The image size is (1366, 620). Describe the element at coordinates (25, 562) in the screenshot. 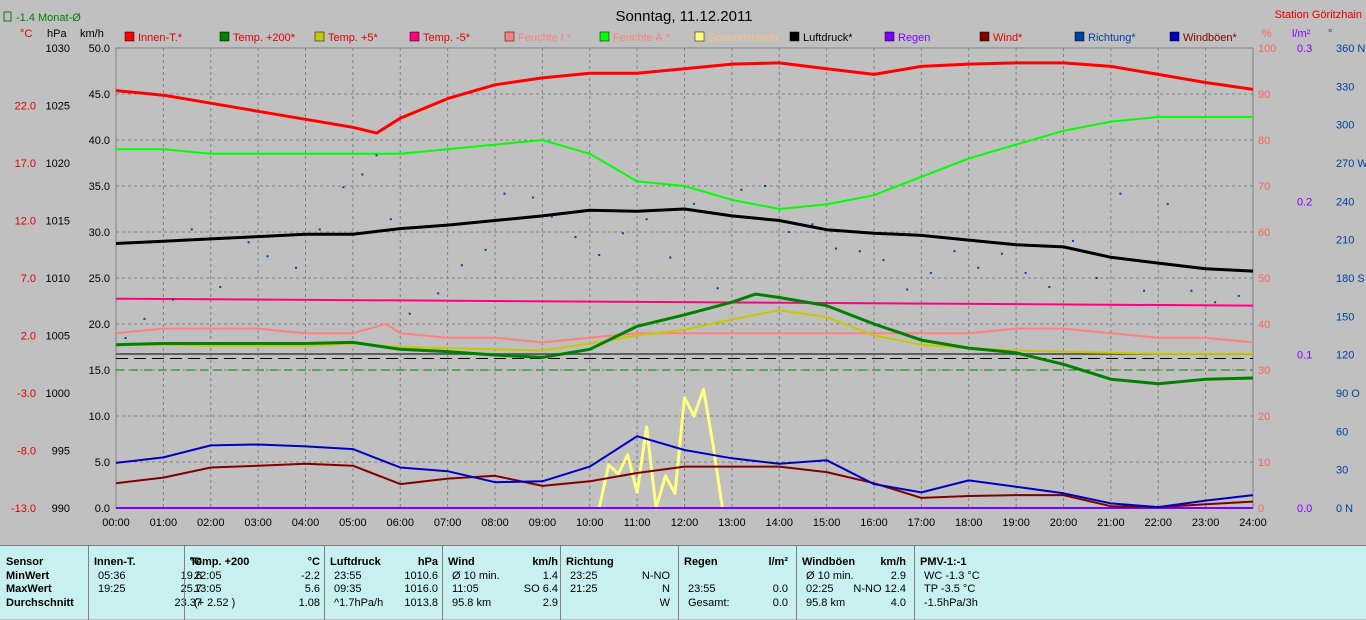

I see `stats-row-label-0: Sensor` at that location.